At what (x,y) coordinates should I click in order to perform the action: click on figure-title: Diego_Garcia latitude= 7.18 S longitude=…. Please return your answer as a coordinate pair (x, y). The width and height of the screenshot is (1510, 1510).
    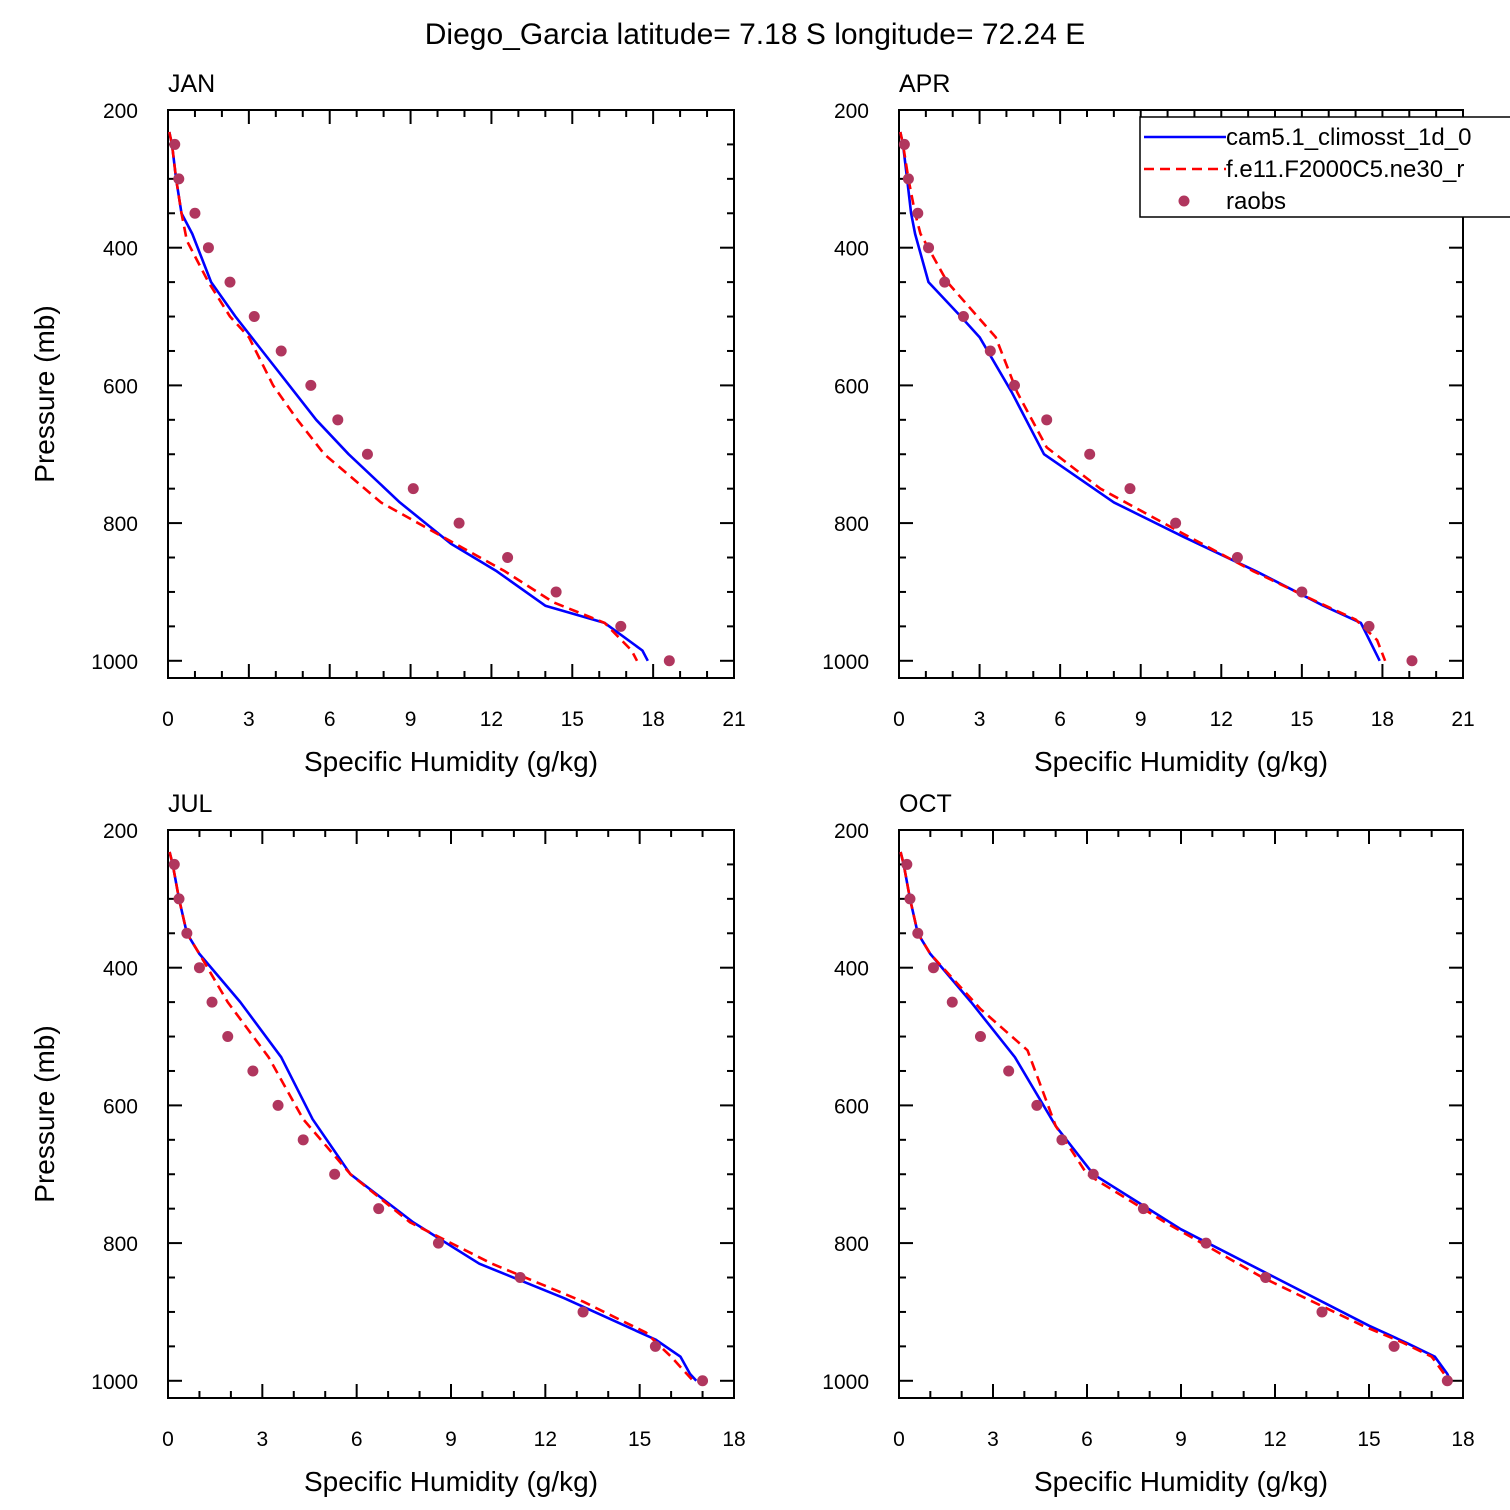
    Looking at the image, I should click on (755, 34).